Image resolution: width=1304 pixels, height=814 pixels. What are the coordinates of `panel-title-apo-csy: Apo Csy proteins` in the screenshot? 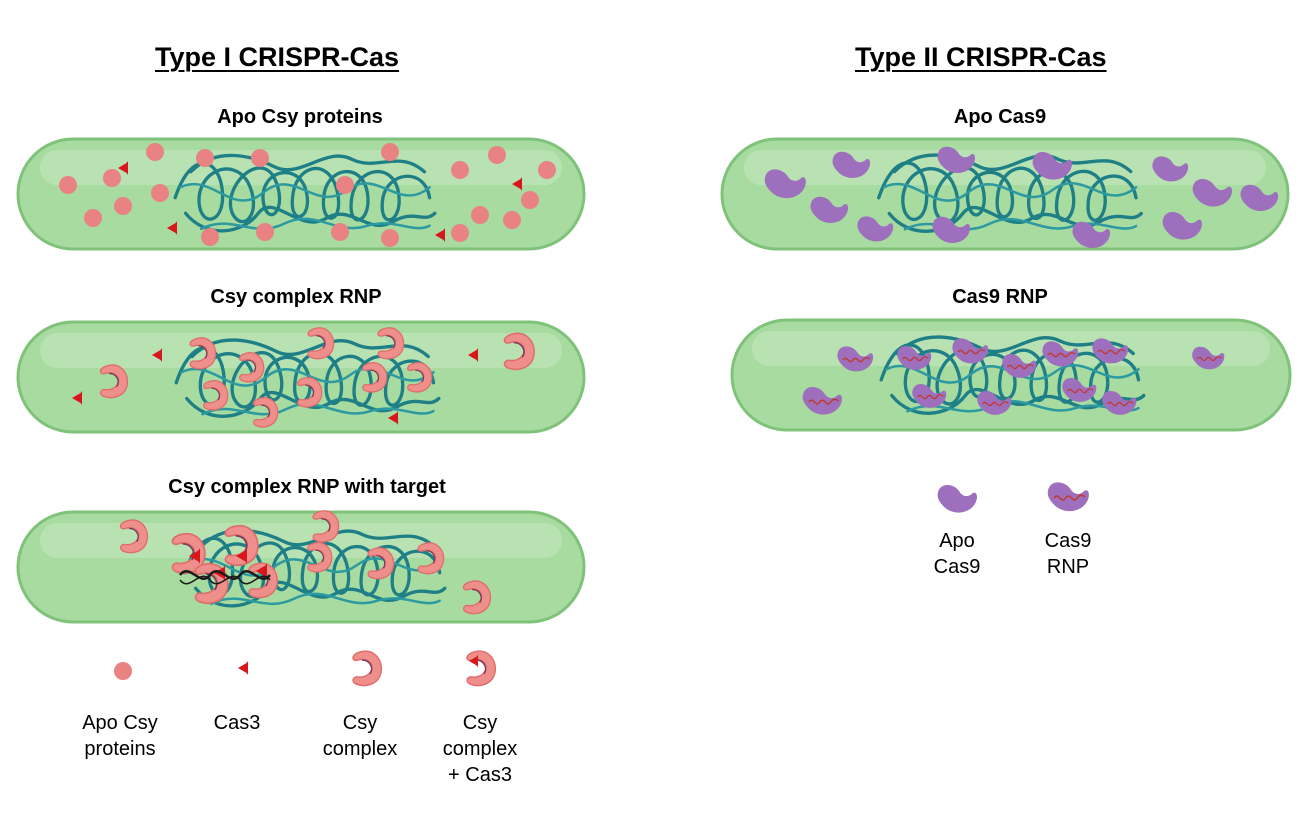 It's located at (300, 117).